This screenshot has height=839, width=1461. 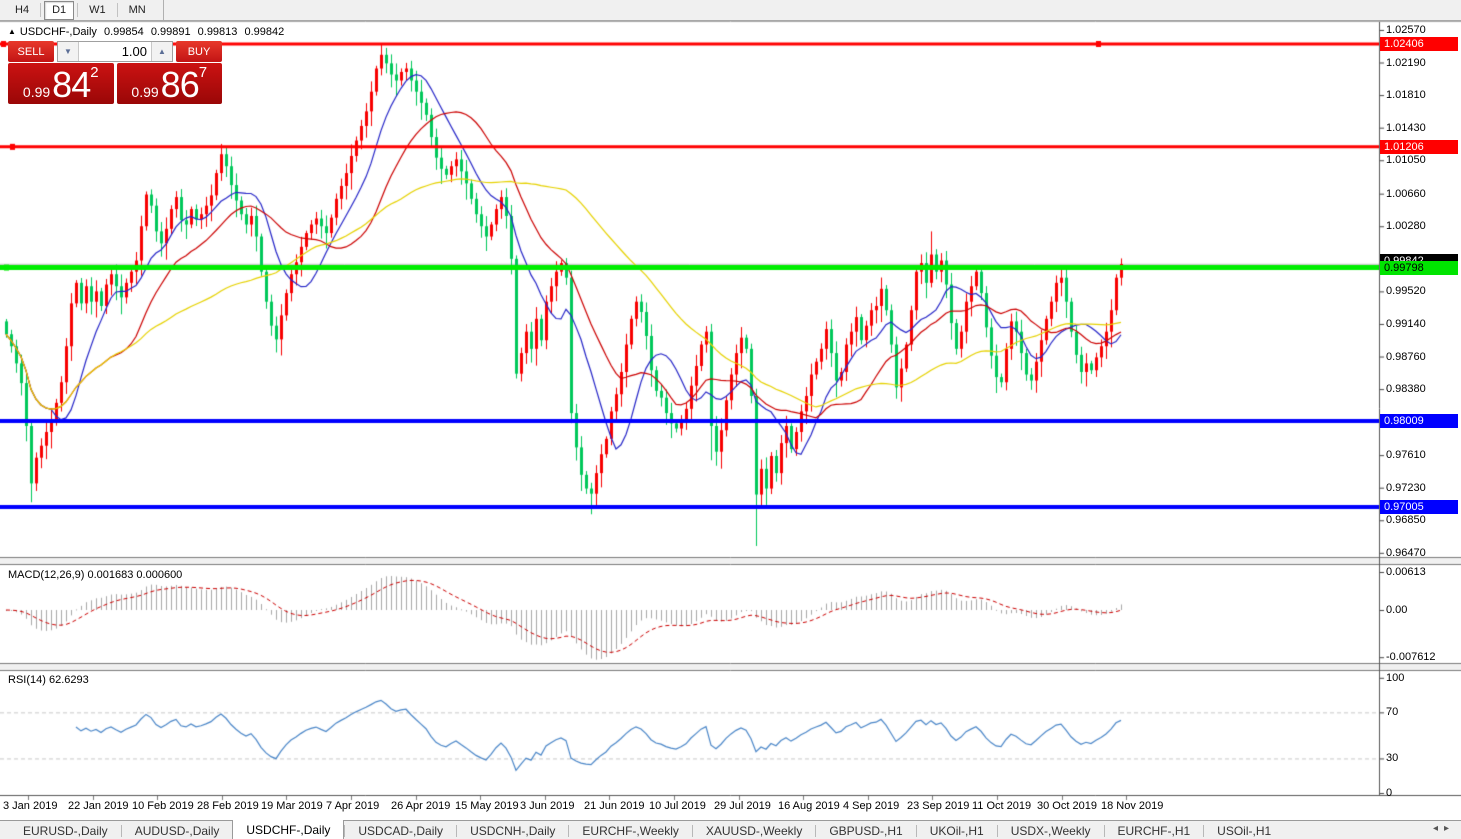 I want to click on chart-tab-usdchfdaily: USDCHF-,Daily, so click(x=288, y=829).